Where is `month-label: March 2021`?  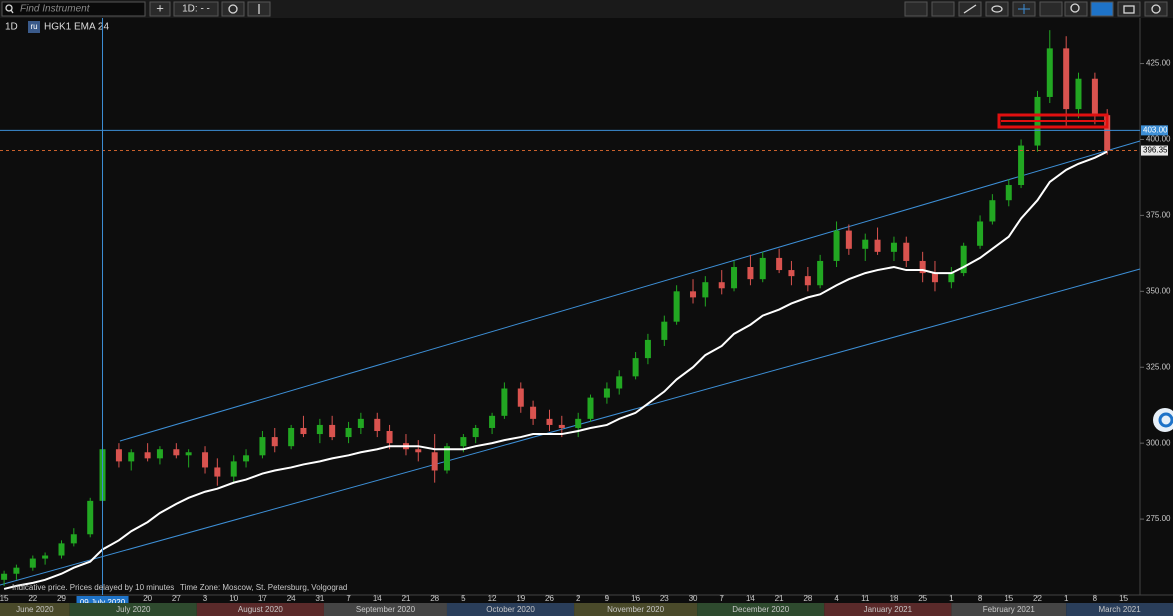 month-label: March 2021 is located at coordinates (1119, 609).